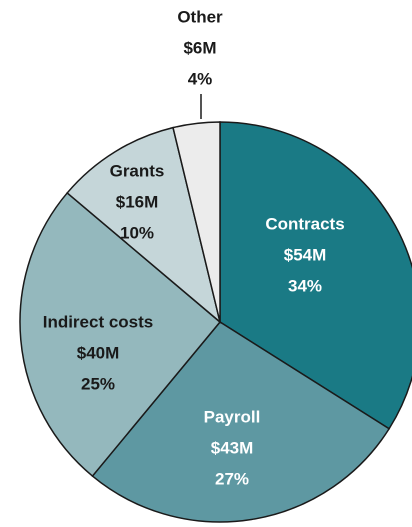  What do you see at coordinates (199, 47) in the screenshot?
I see `value-label: $6M` at bounding box center [199, 47].